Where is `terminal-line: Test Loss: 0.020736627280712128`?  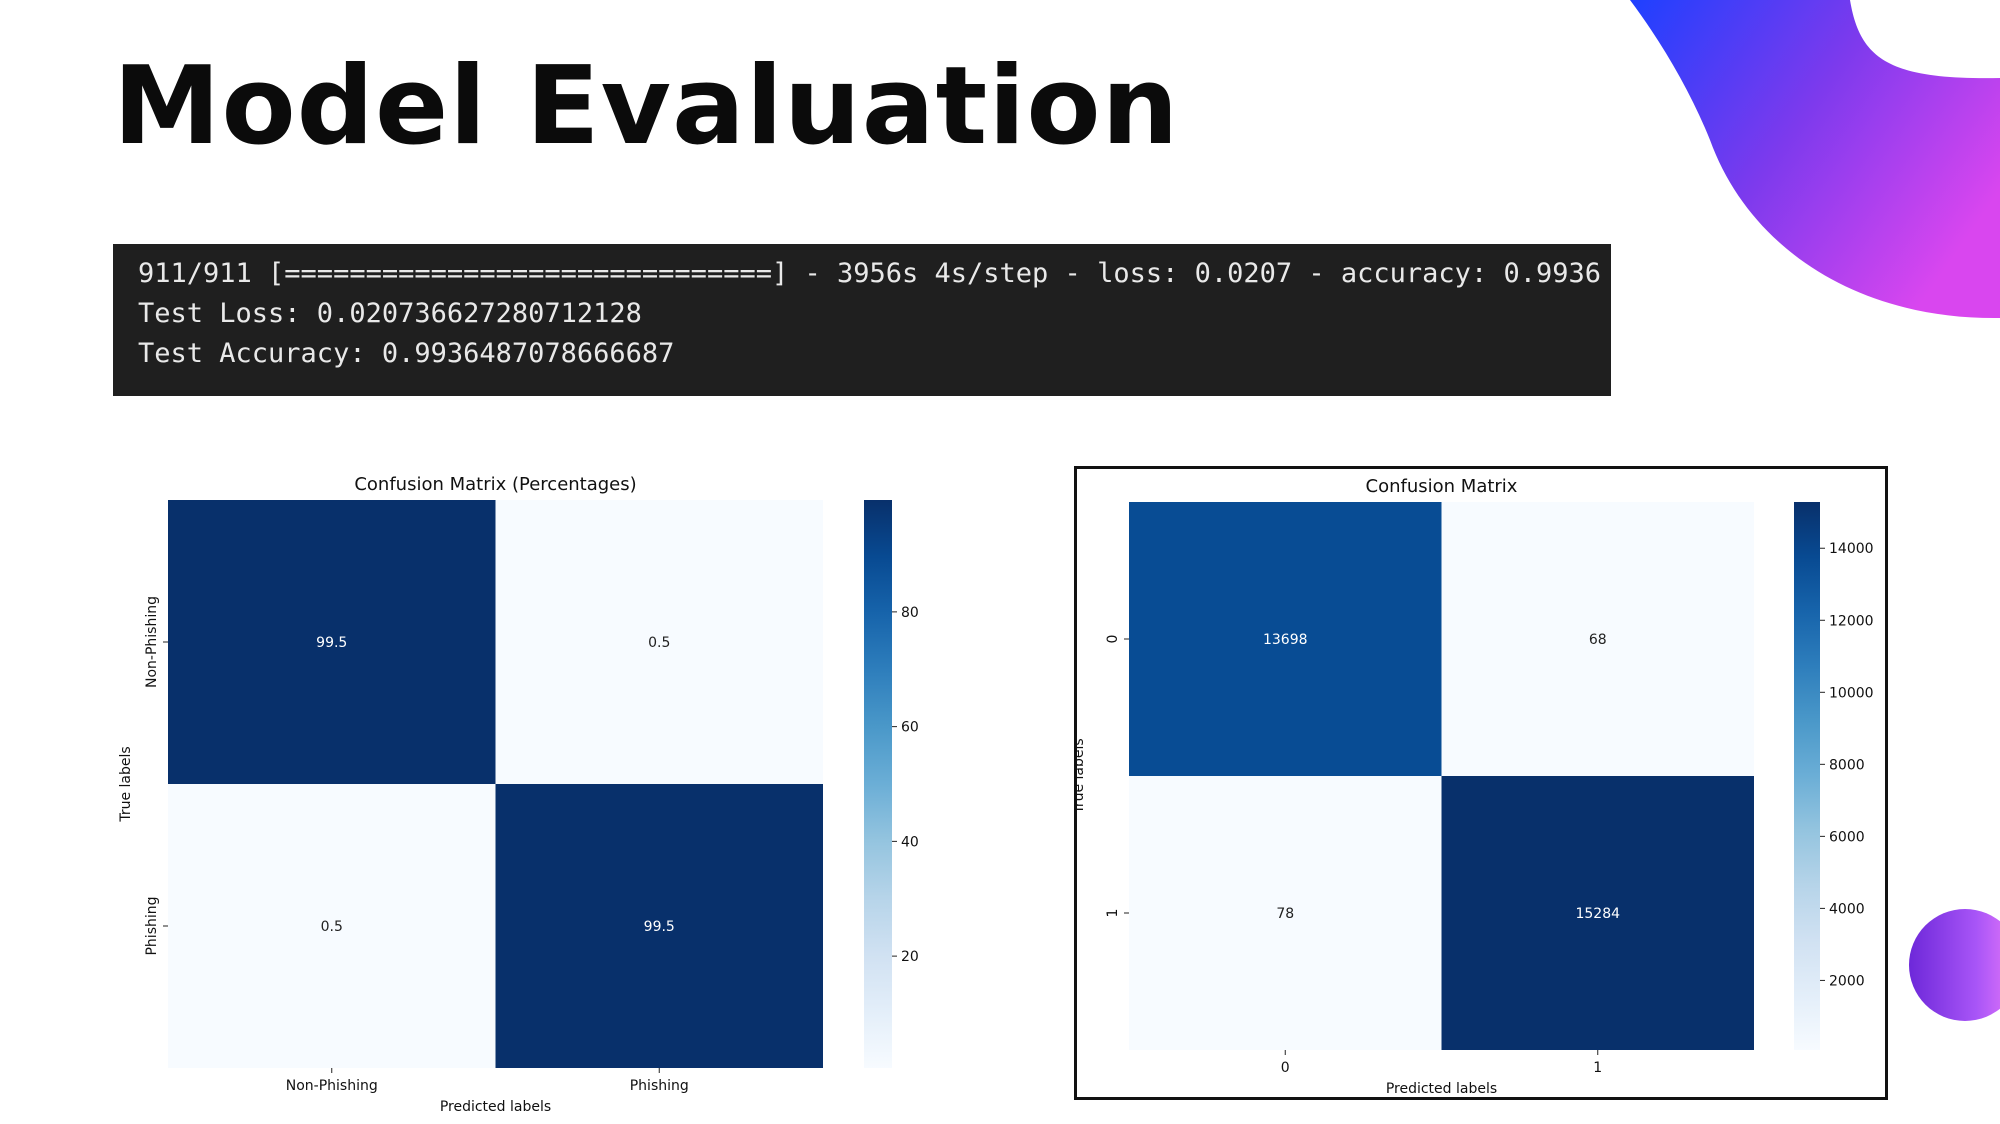 terminal-line: Test Loss: 0.020736627280712128 is located at coordinates (390, 313).